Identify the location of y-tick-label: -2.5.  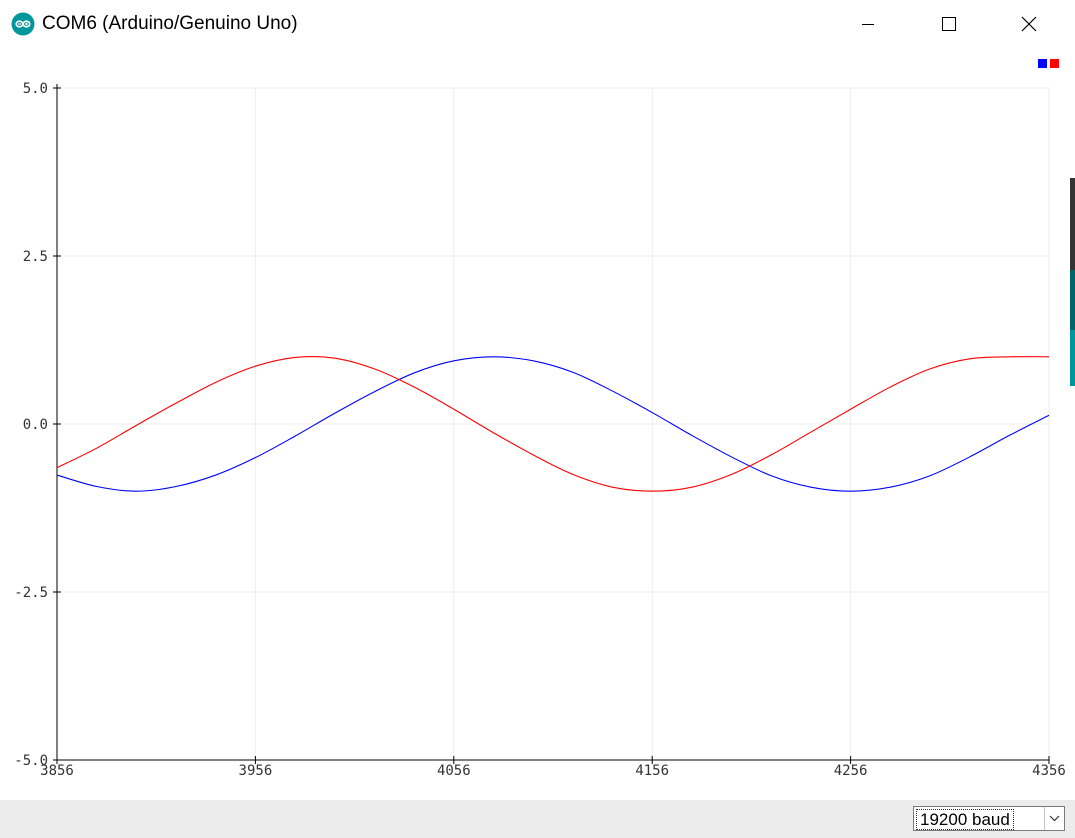
(31, 593).